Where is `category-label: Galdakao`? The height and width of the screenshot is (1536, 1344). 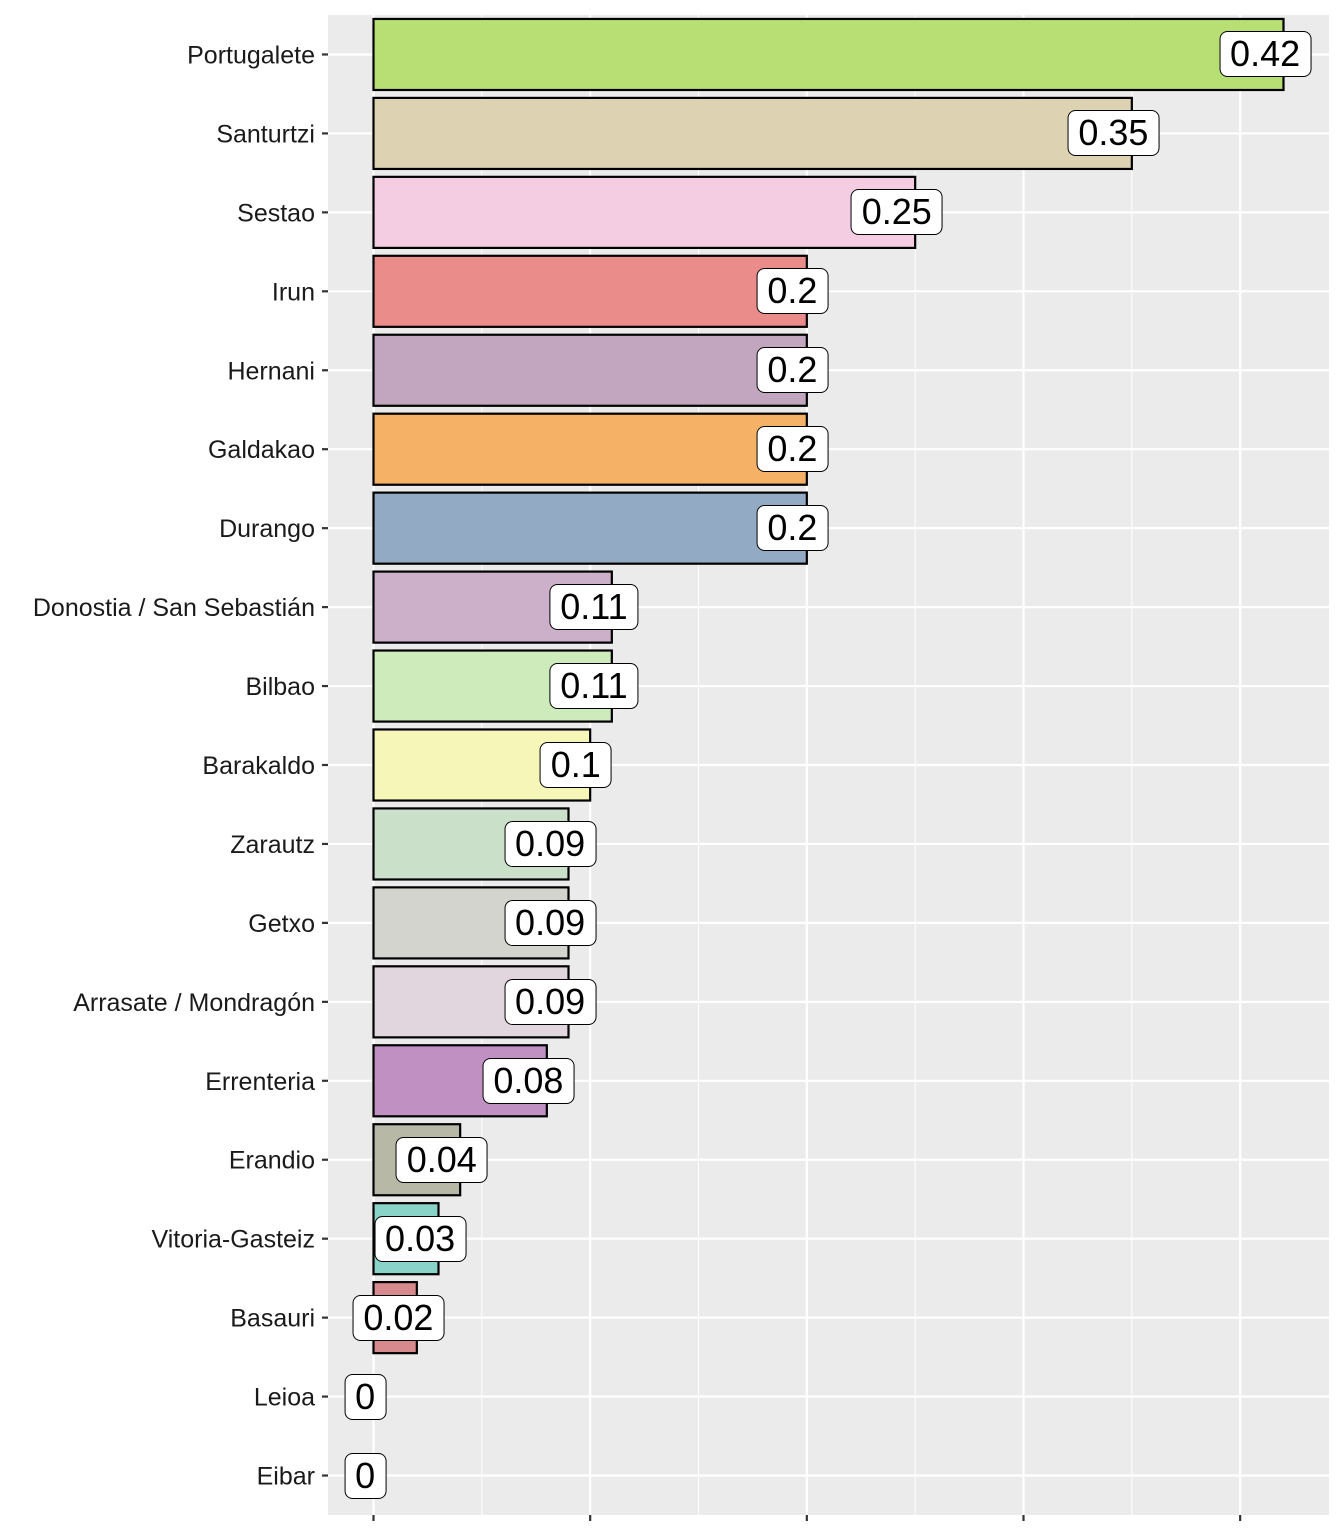
category-label: Galdakao is located at coordinates (261, 450).